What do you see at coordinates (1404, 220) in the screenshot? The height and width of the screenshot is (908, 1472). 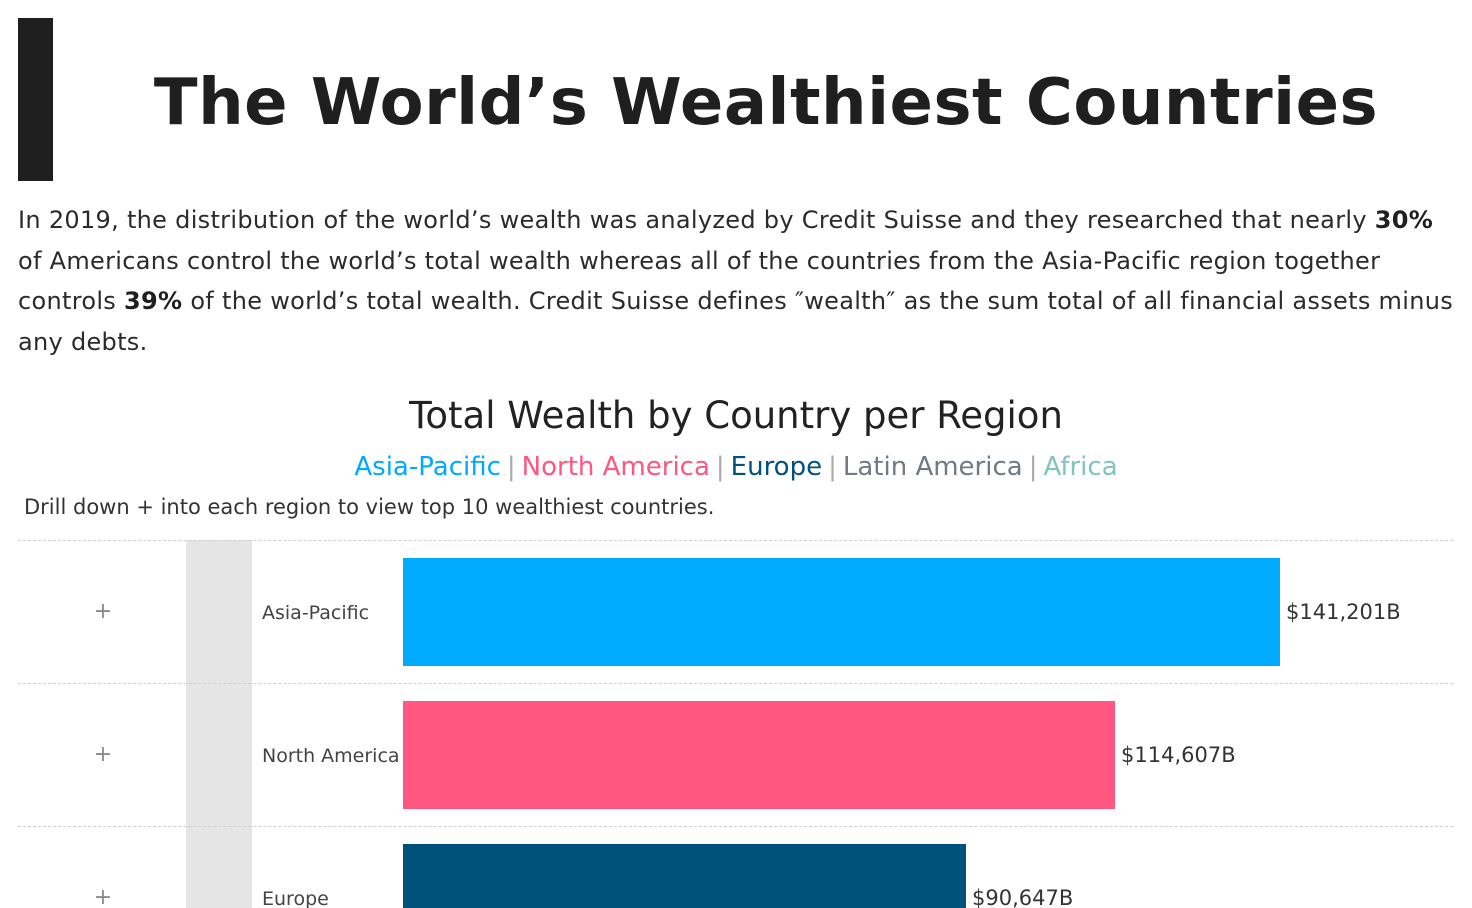 I see `intro-highlight-1: 30%` at bounding box center [1404, 220].